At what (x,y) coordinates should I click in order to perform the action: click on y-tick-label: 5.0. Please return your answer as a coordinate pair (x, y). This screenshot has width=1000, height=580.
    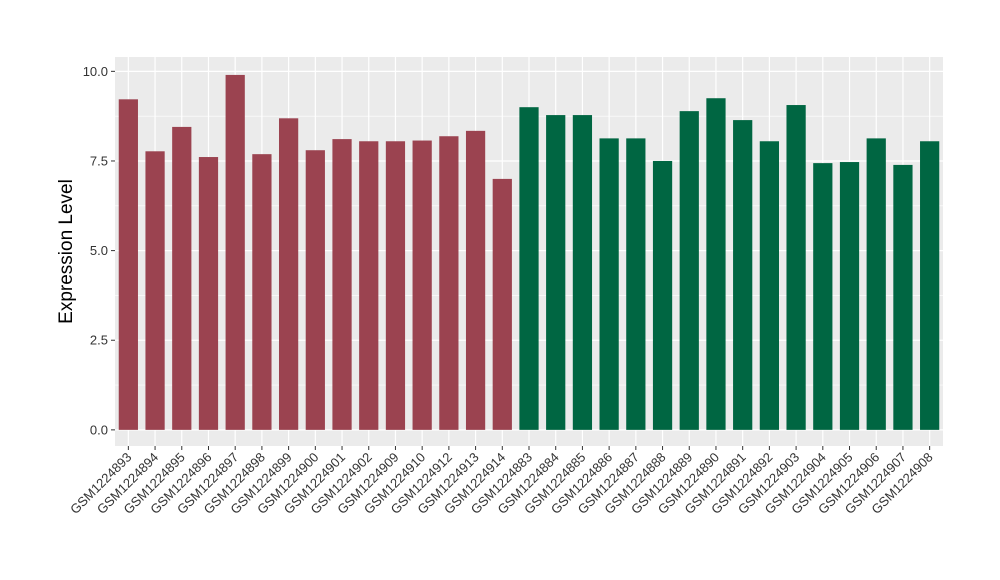
    Looking at the image, I should click on (99, 250).